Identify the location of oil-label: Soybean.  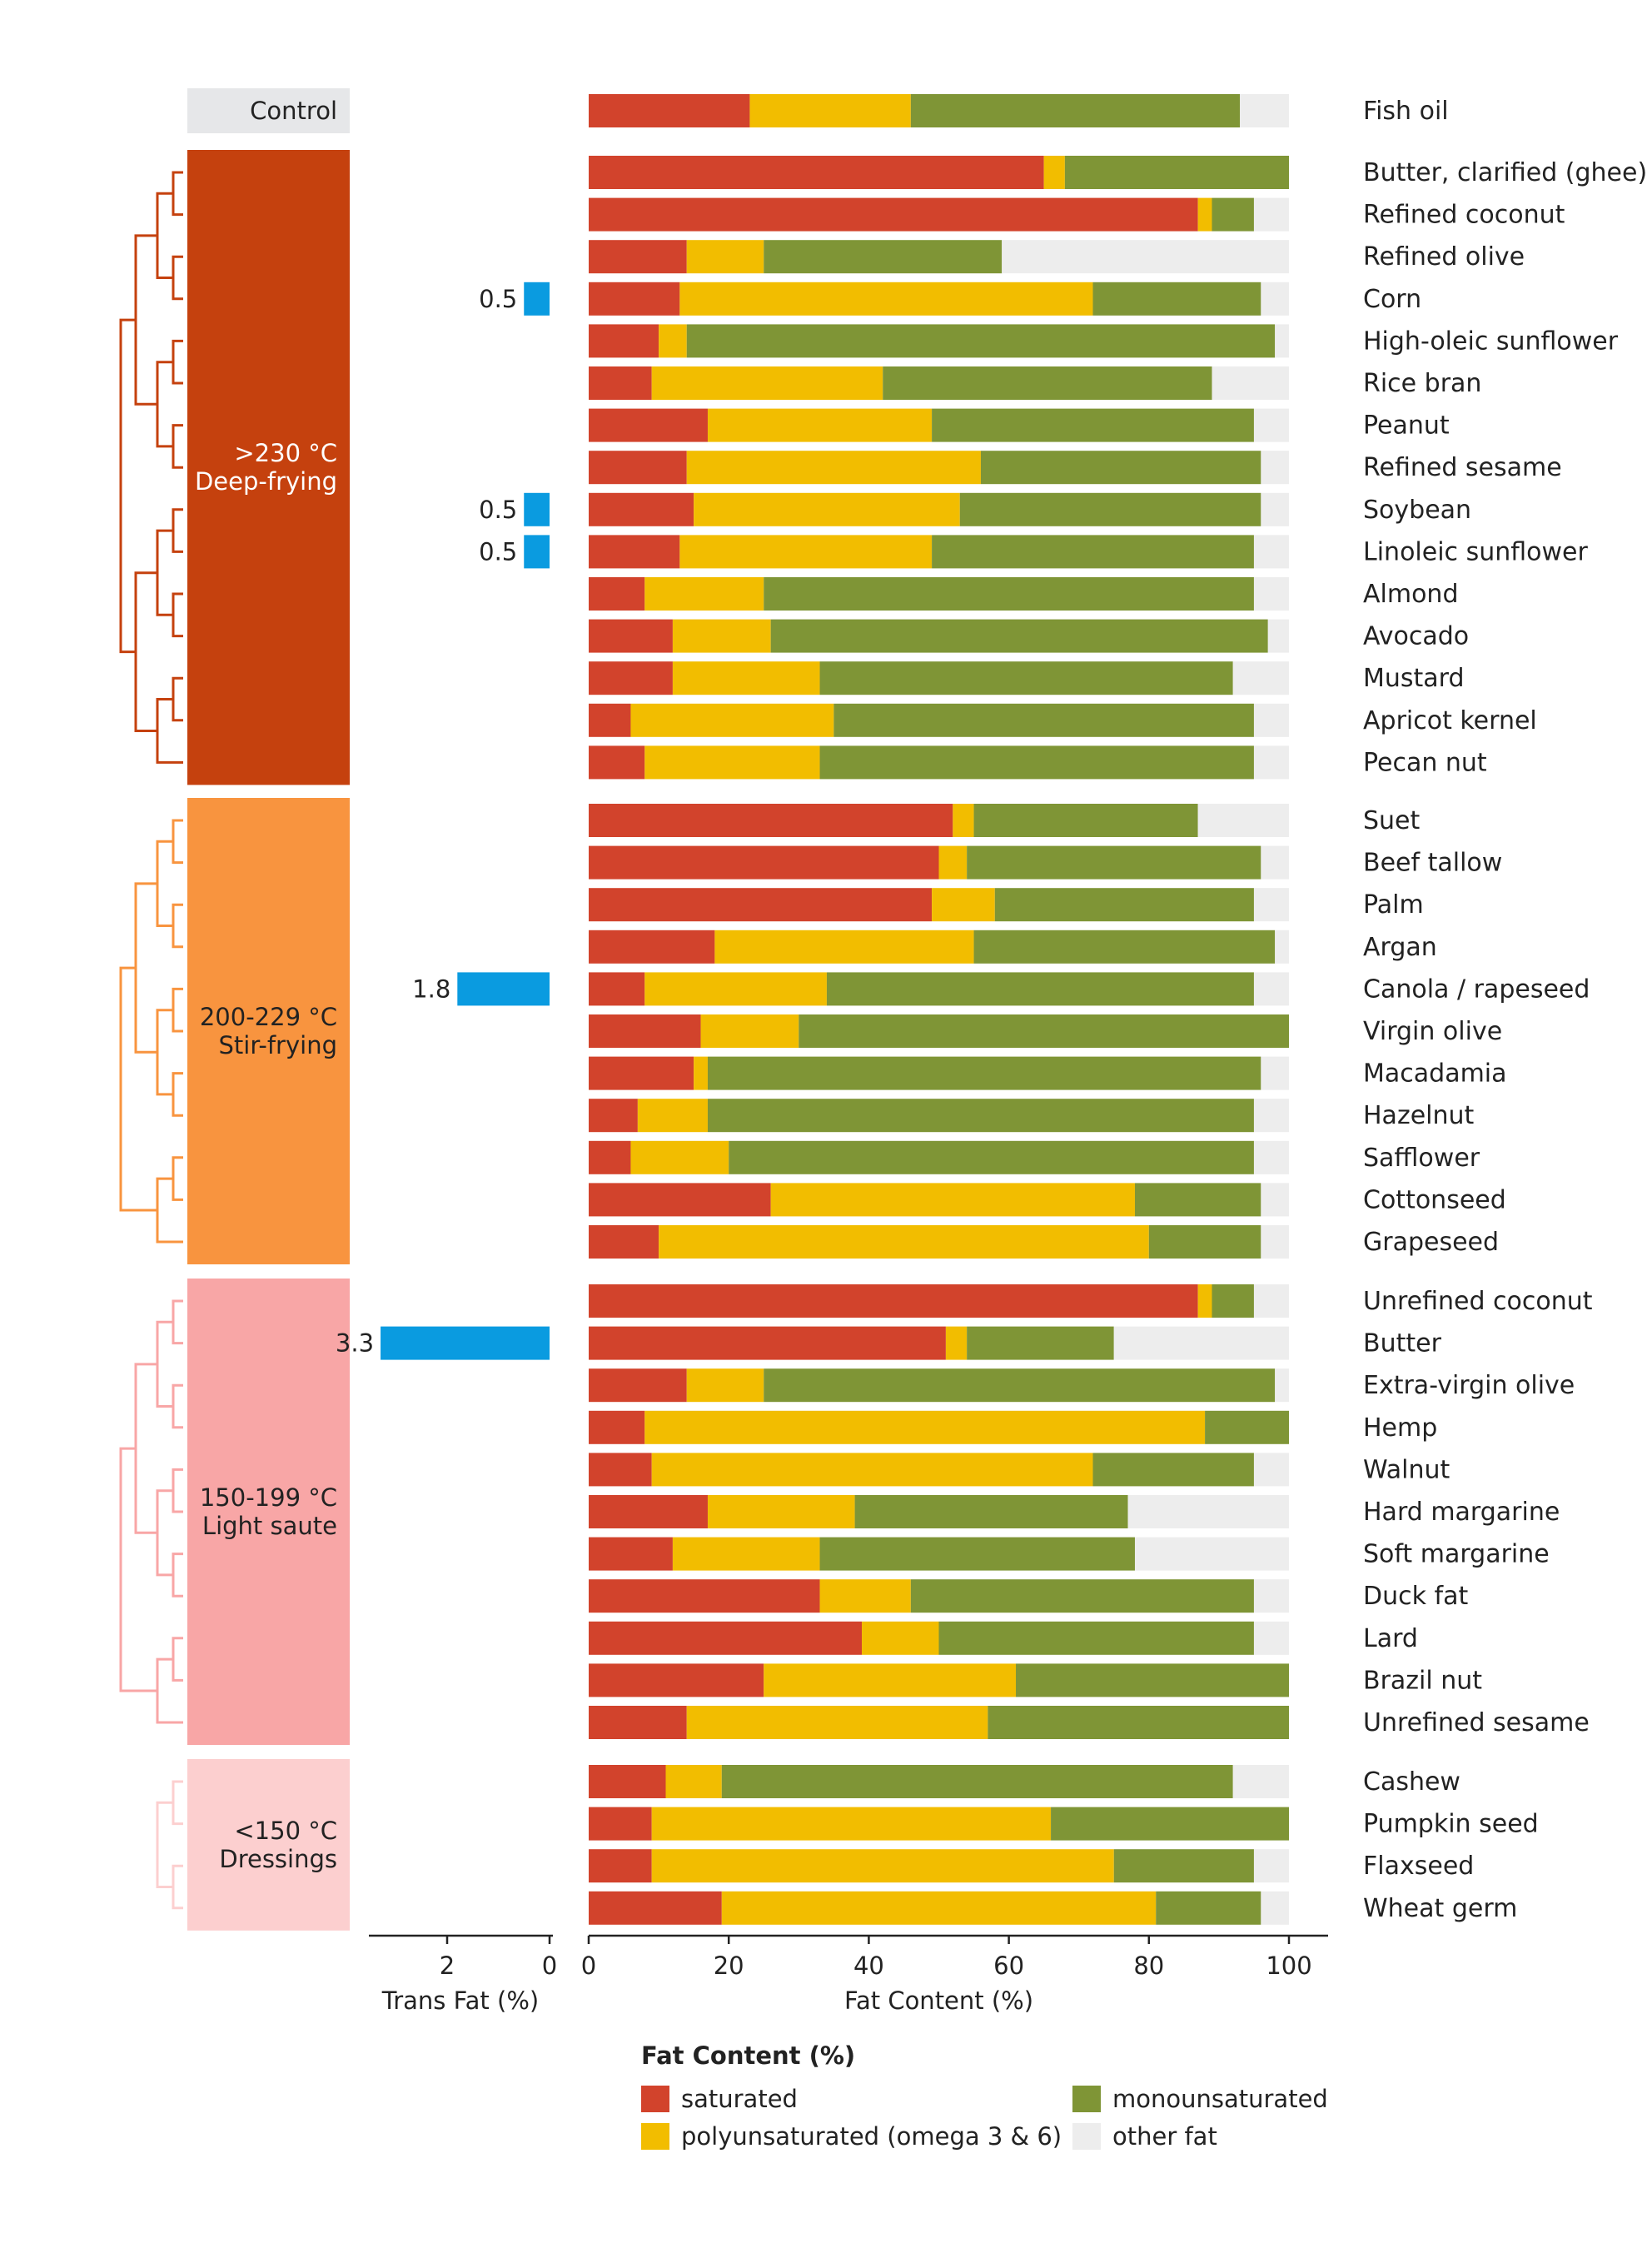
(1417, 510).